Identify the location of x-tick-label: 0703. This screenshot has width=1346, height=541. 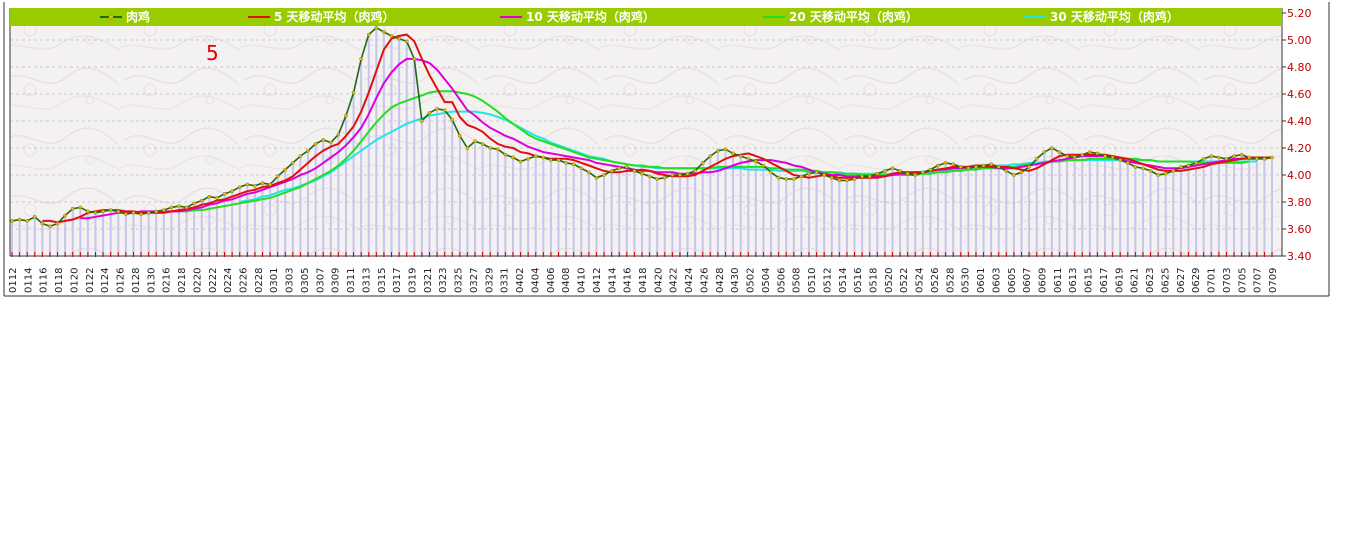
(1227, 280).